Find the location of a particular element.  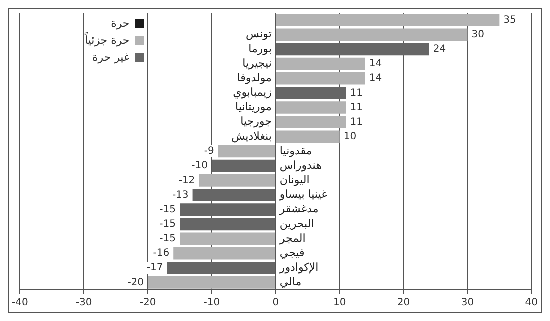

data-label: -16 is located at coordinates (161, 254).